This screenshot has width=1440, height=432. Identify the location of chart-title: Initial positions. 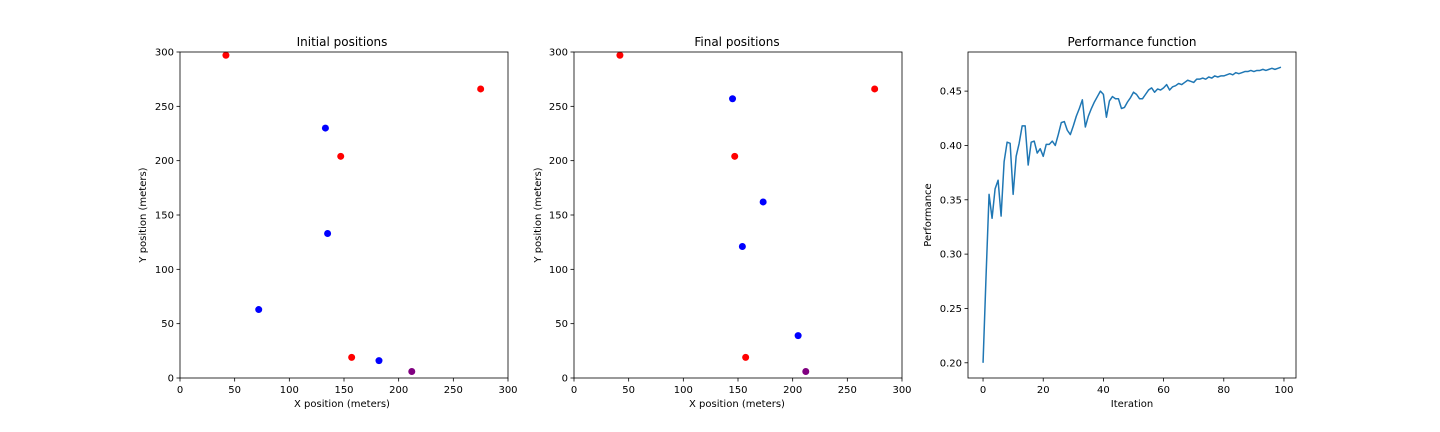
(342, 42).